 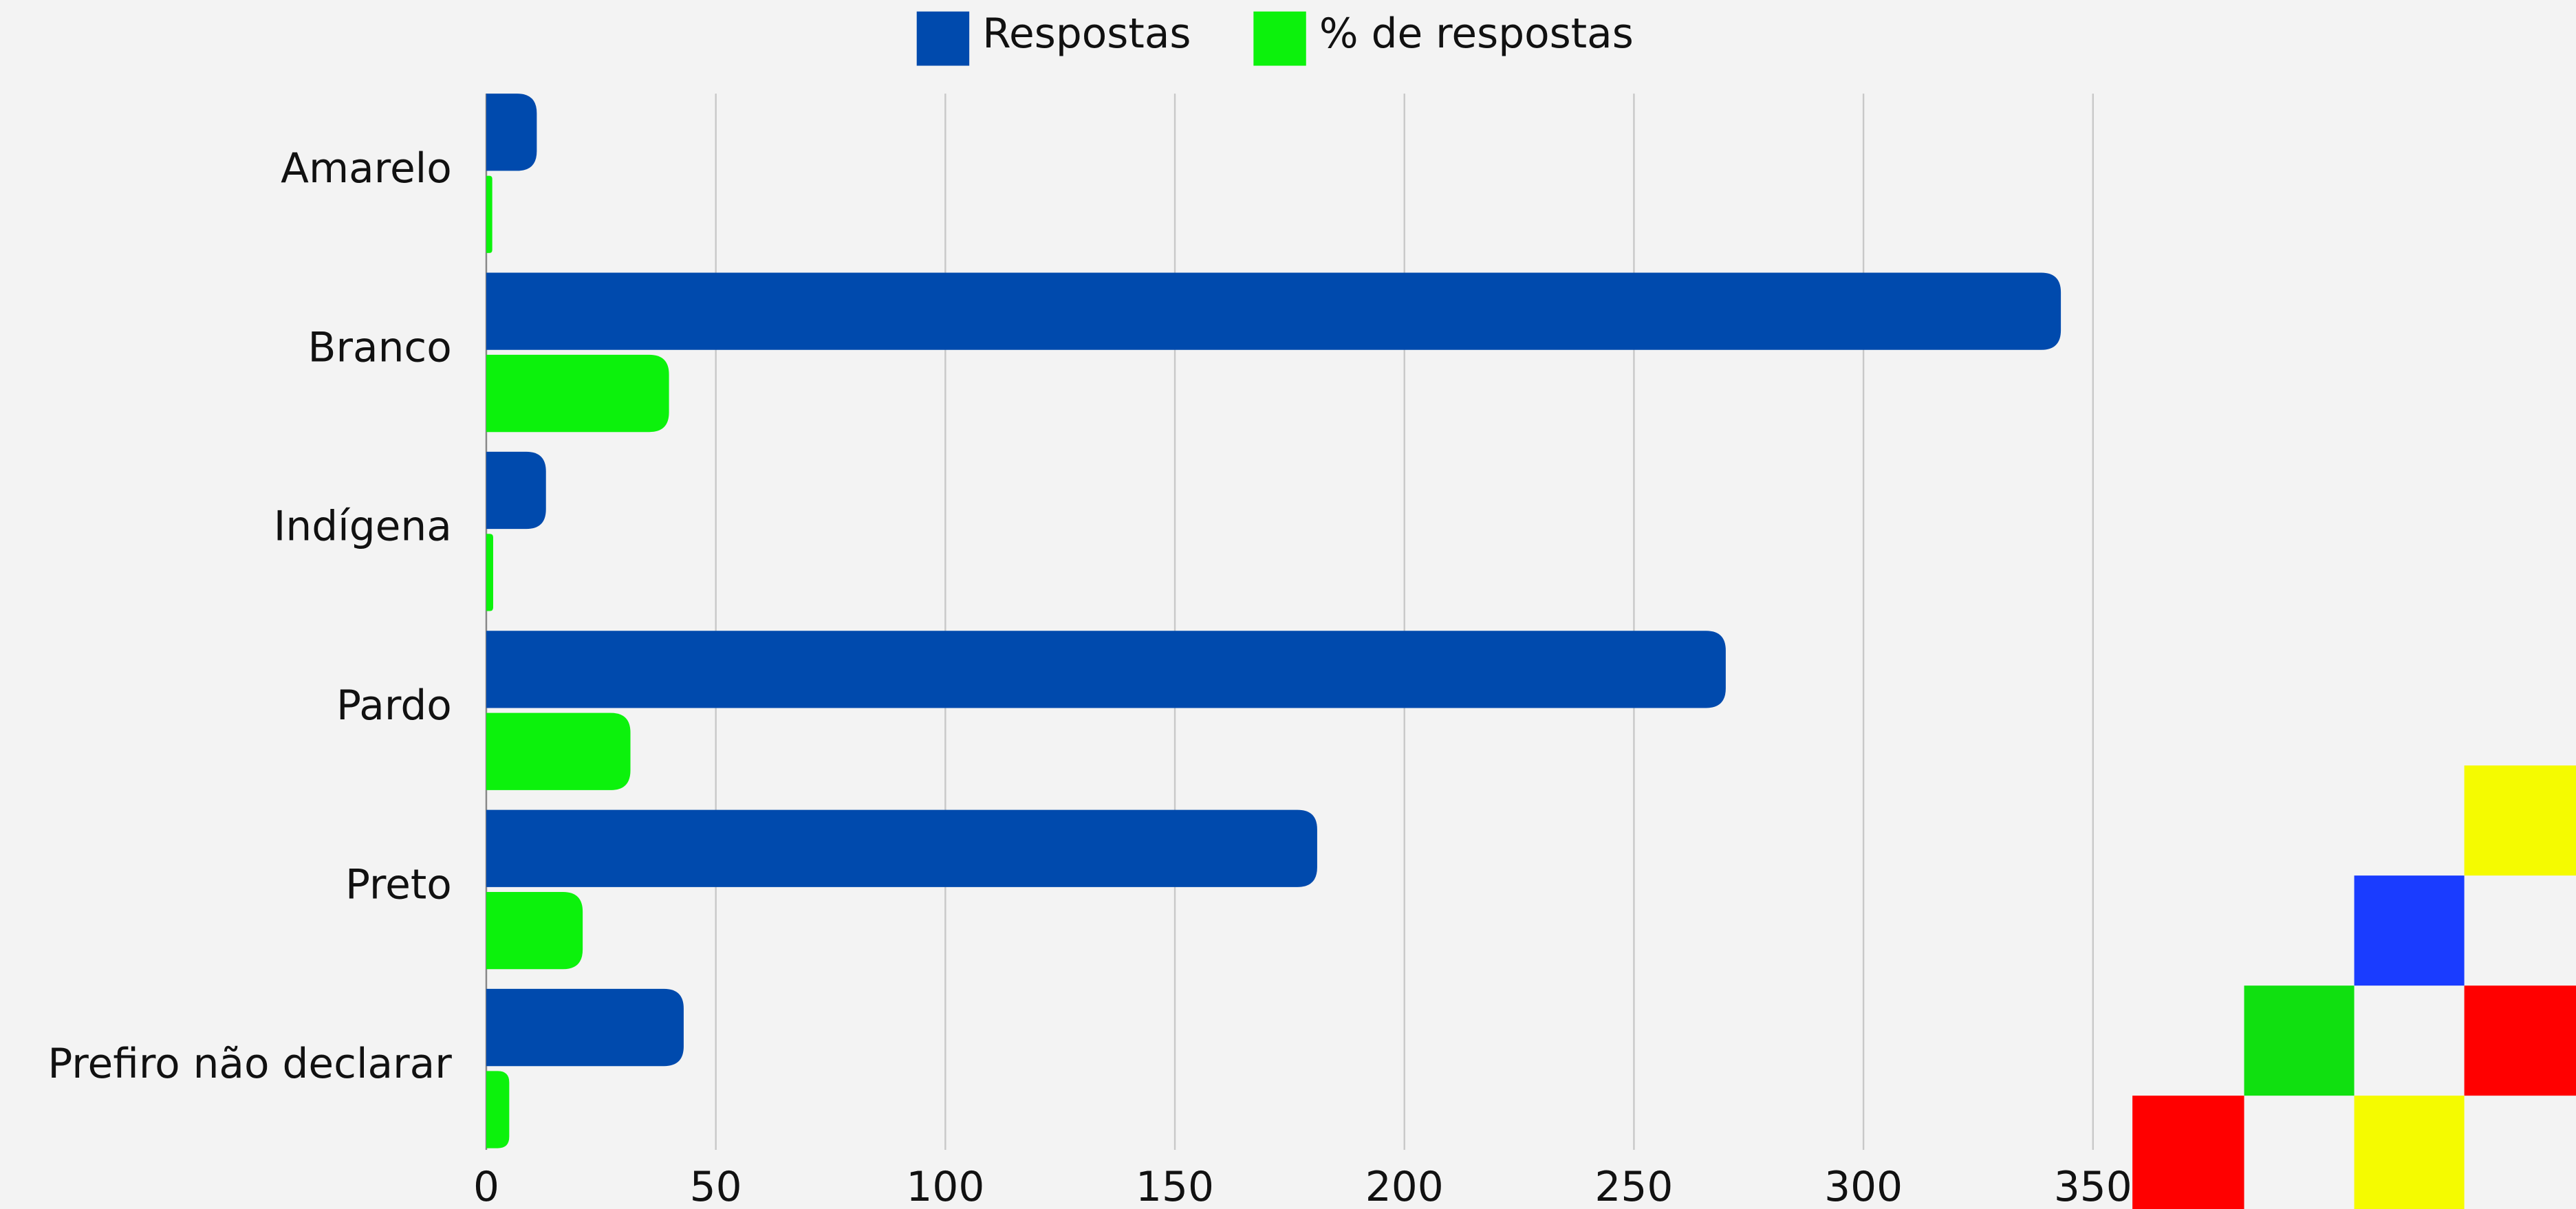 I want to click on x-tick-label: 250, so click(x=1633, y=1186).